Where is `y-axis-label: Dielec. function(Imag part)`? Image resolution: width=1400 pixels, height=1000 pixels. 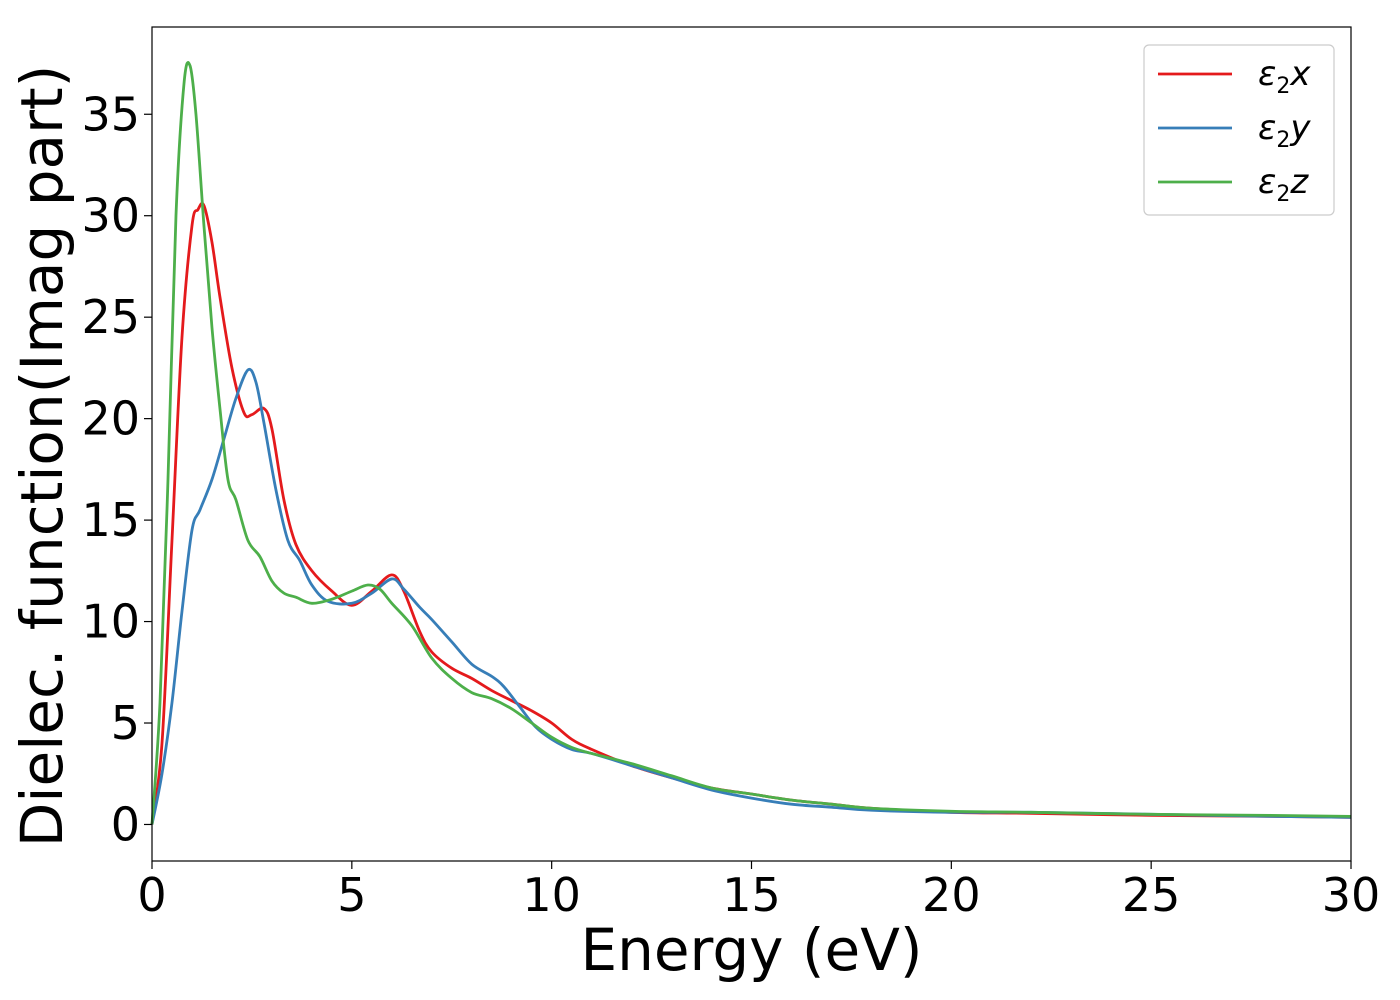 y-axis-label: Dielec. function(Imag part) is located at coordinates (42, 456).